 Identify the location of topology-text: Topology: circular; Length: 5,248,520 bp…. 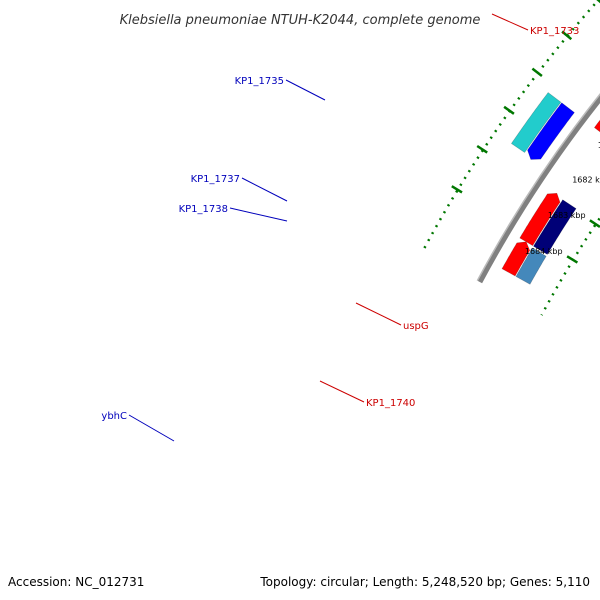
(424, 582).